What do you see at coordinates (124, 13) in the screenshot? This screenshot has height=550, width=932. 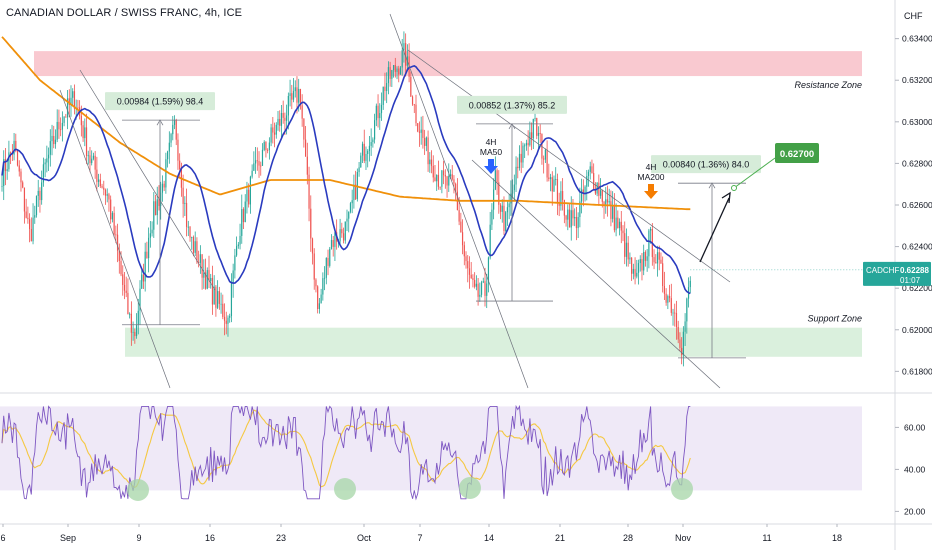 I see `chart-title: CANADIAN DOLLAR / SWISS FRANC, 4h, ICE` at bounding box center [124, 13].